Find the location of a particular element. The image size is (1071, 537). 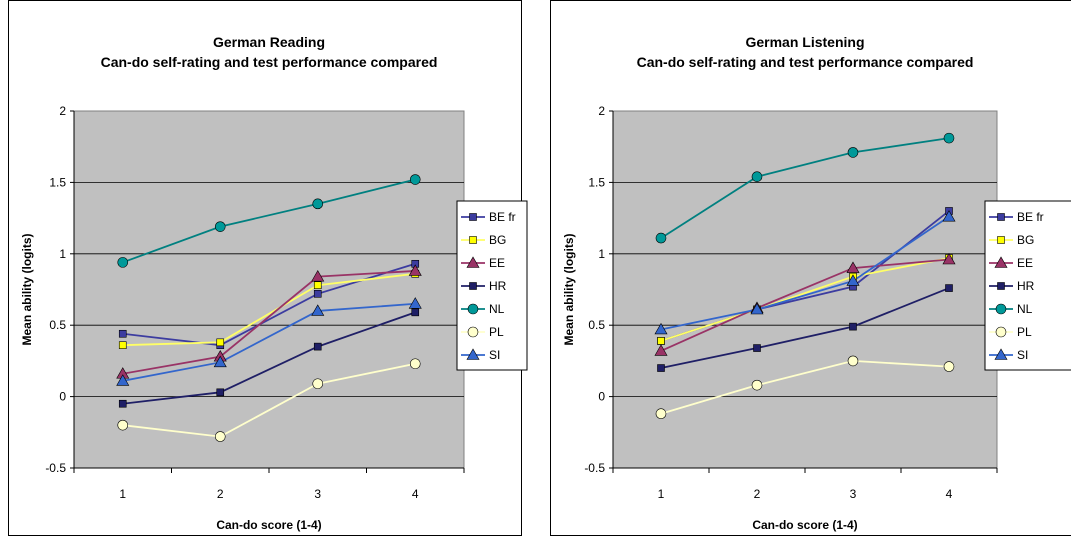

x-tick-label: 1 is located at coordinates (661, 494).